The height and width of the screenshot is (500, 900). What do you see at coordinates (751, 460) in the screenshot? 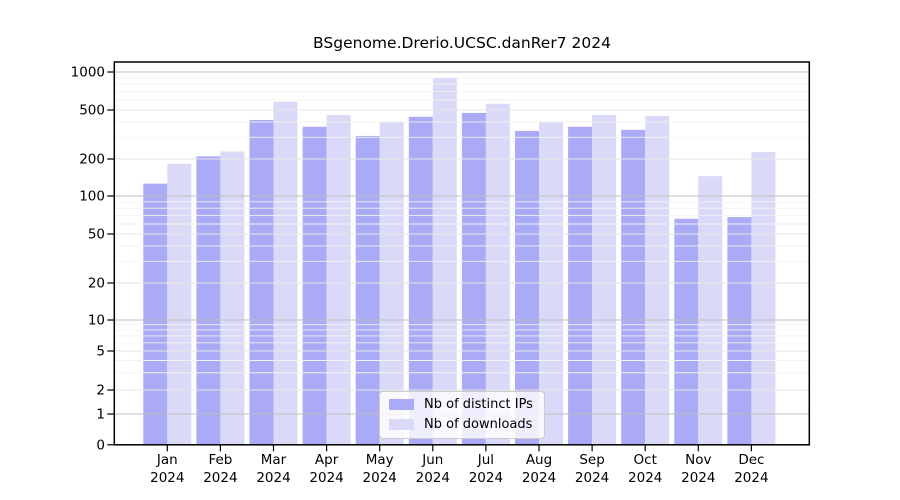
I see `x-tick-label-month: Dec` at bounding box center [751, 460].